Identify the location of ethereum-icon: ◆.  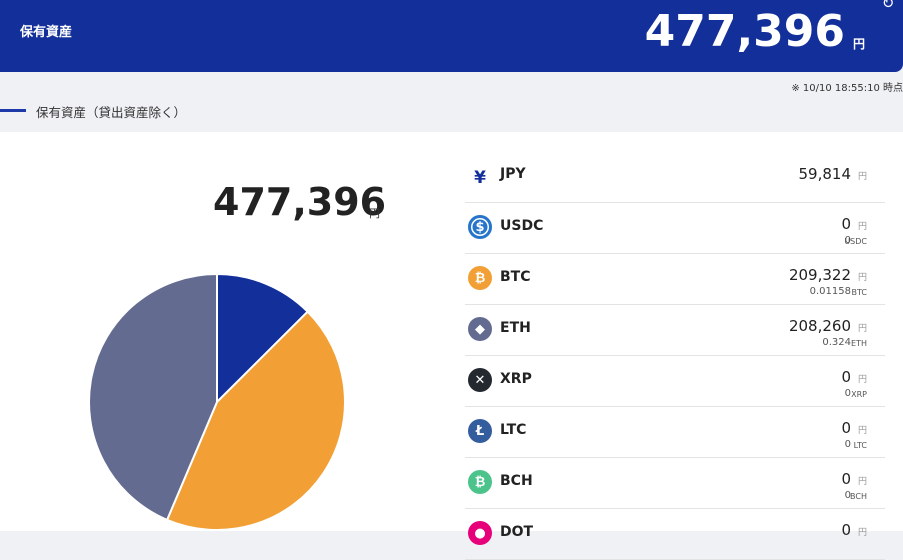
(480, 329).